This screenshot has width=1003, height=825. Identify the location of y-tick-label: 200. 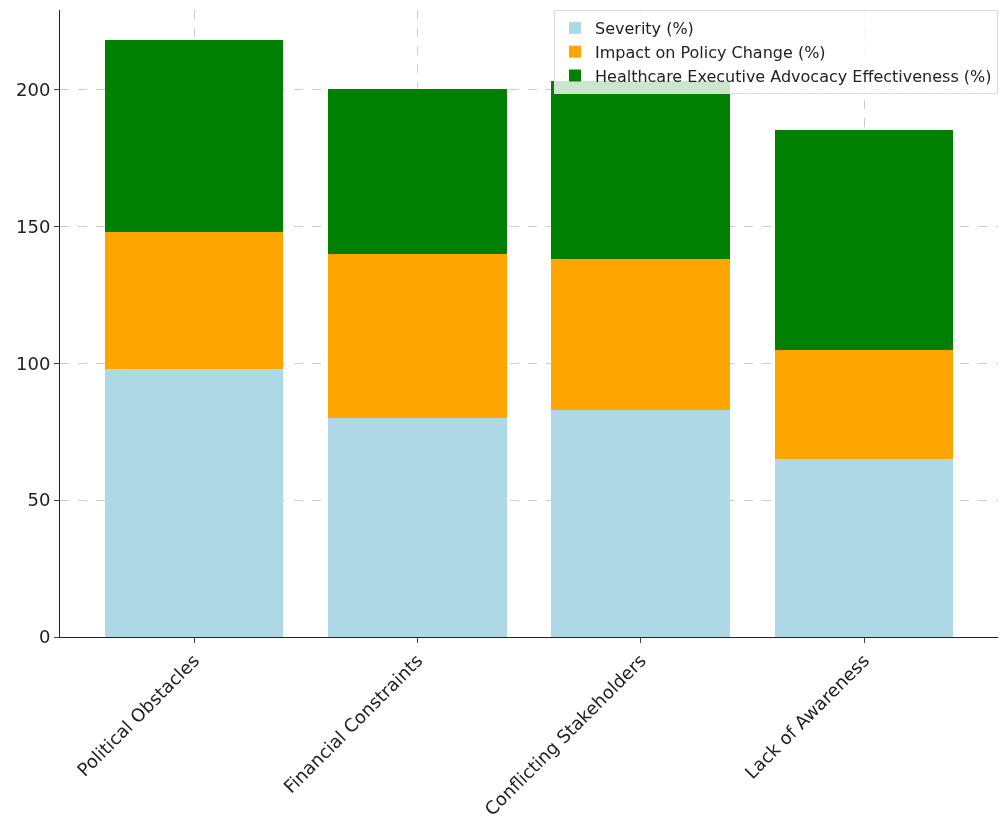
(33, 89).